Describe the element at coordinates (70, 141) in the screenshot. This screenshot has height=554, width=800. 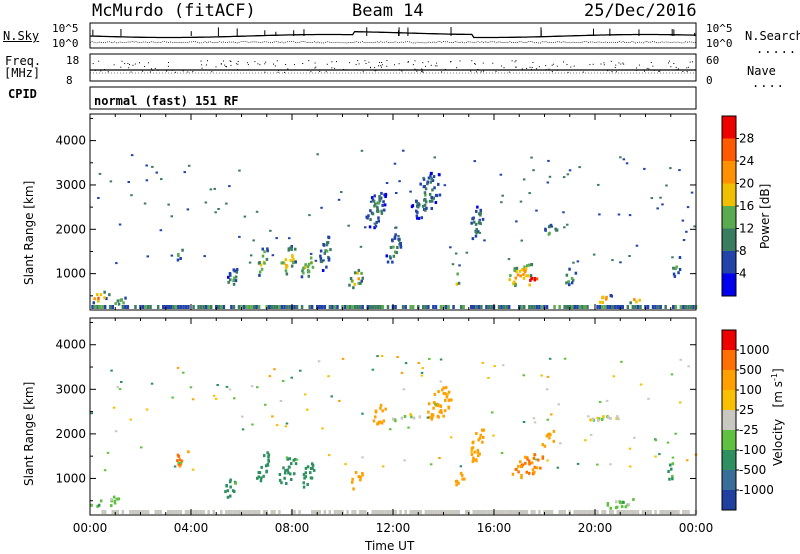
I see `ytick-label: 4000` at that location.